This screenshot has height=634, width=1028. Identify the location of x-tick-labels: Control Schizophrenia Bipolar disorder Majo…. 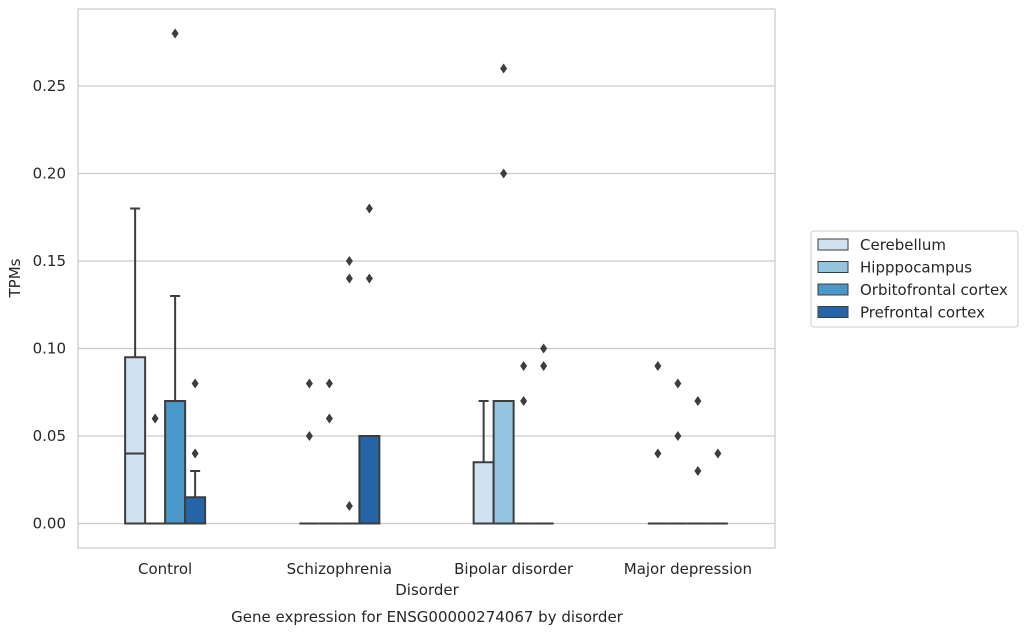
(445, 569).